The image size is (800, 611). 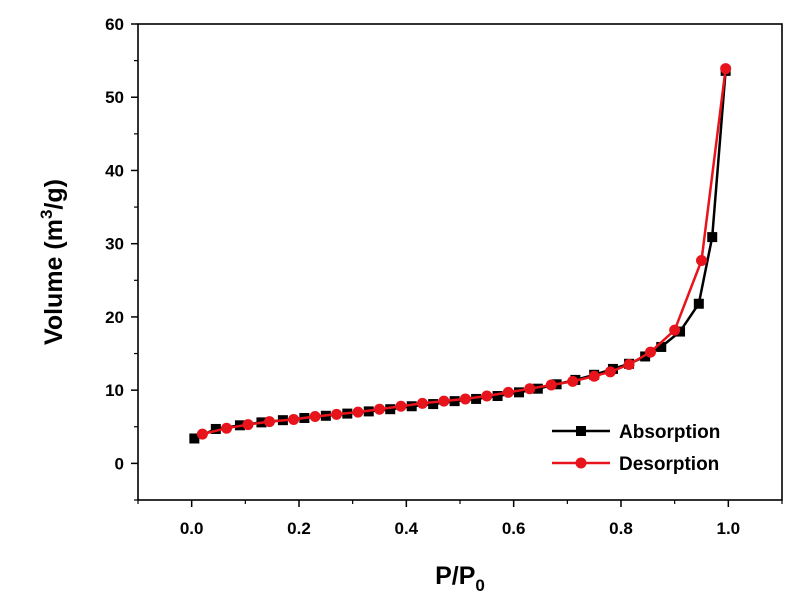 What do you see at coordinates (479, 585) in the screenshot?
I see `x-axis-title-subscript: 0` at bounding box center [479, 585].